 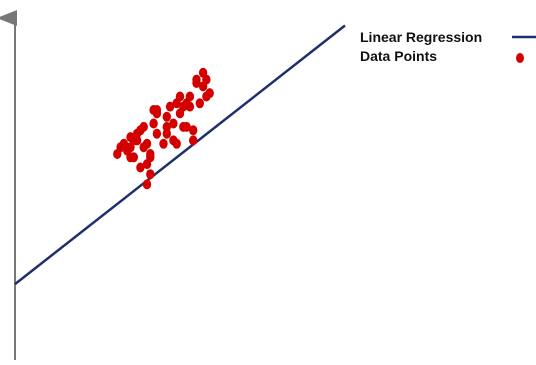 What do you see at coordinates (520, 58) in the screenshot?
I see `legend-swatch-data-points` at bounding box center [520, 58].